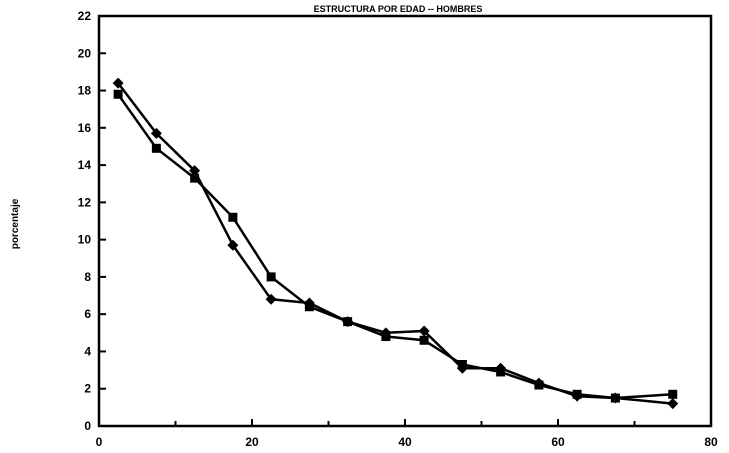 The width and height of the screenshot is (729, 453). Describe the element at coordinates (85, 128) in the screenshot. I see `y-tick-label: 16` at that location.